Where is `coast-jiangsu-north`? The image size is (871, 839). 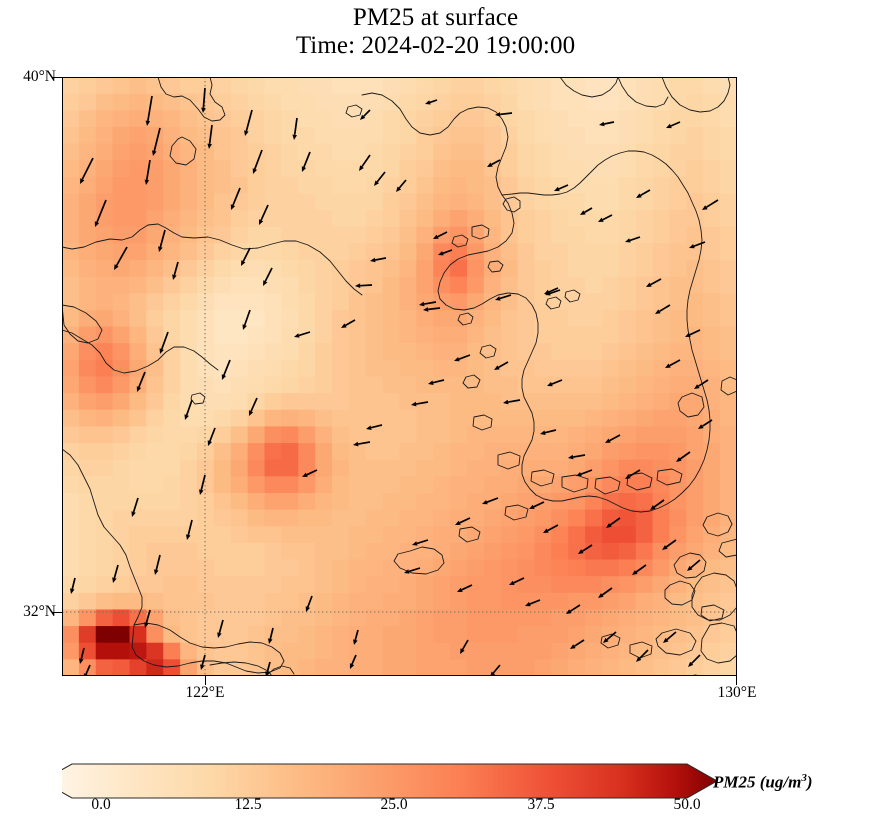
coast-jiangsu-north is located at coordinates (140, 351).